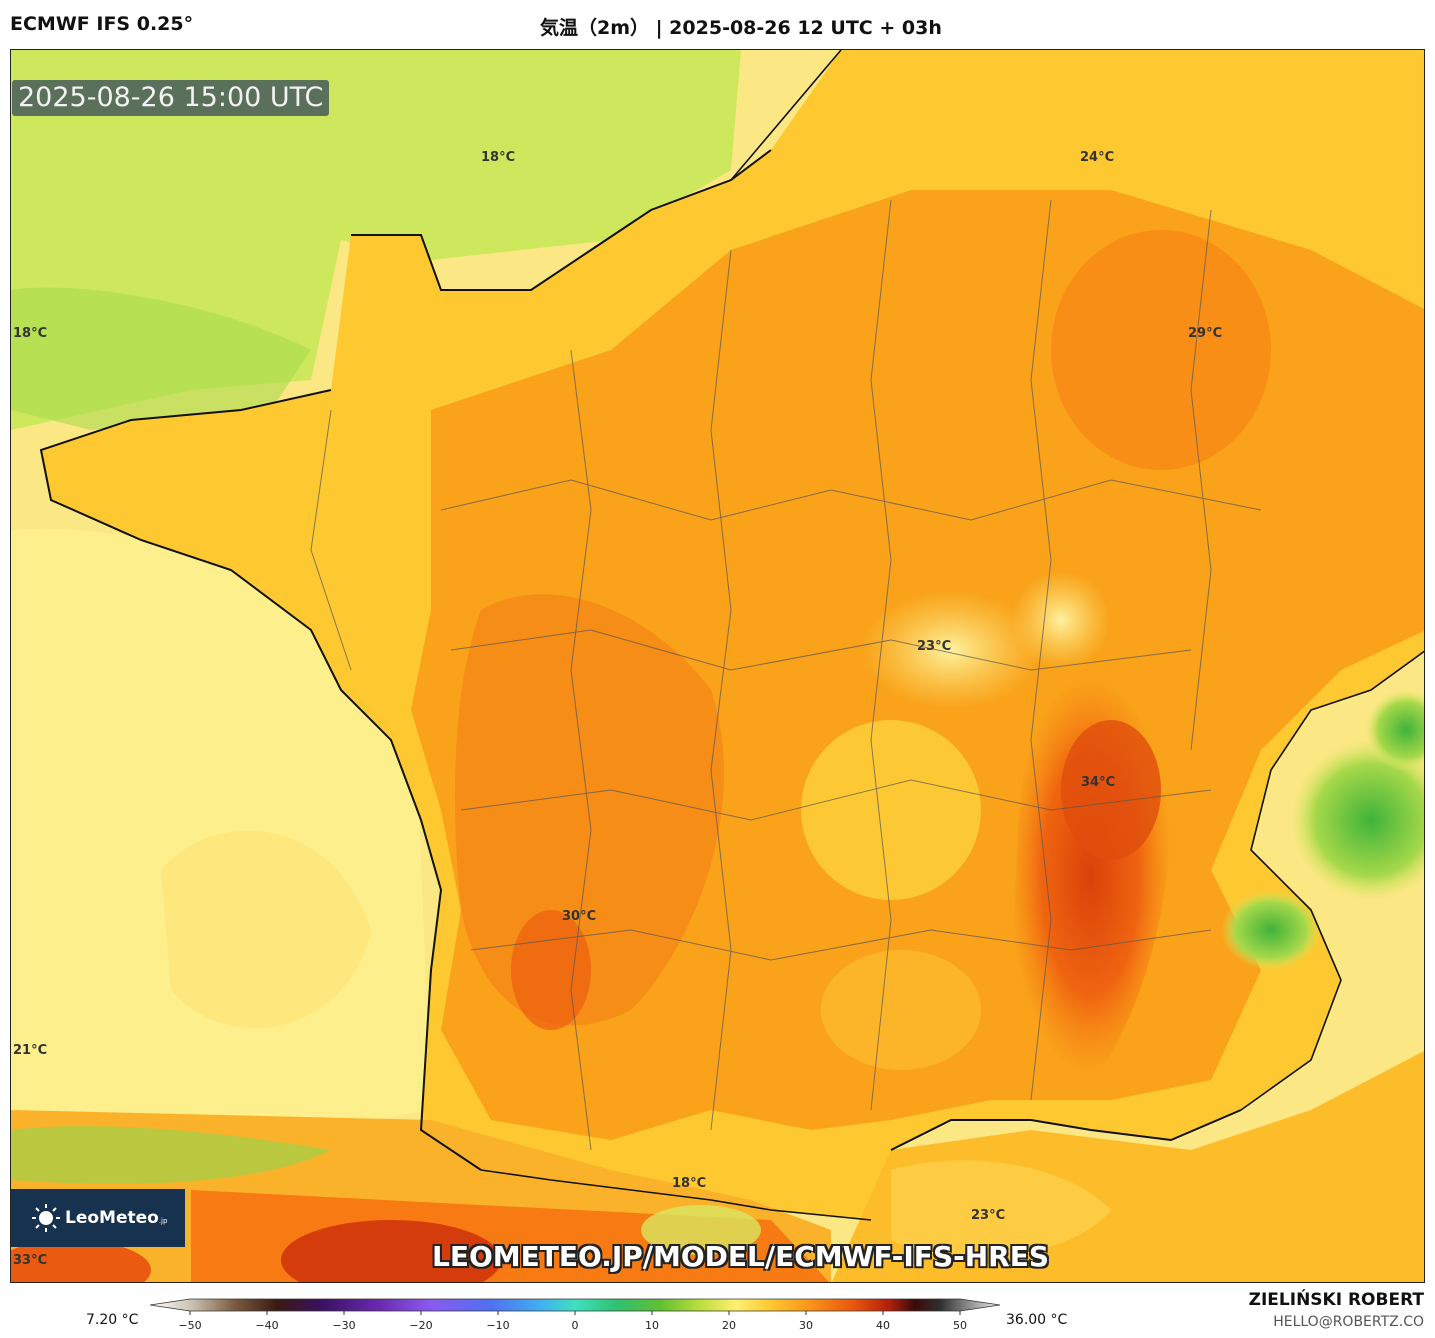  What do you see at coordinates (266, 1325) in the screenshot?
I see `colorbar-tick-label: −40` at bounding box center [266, 1325].